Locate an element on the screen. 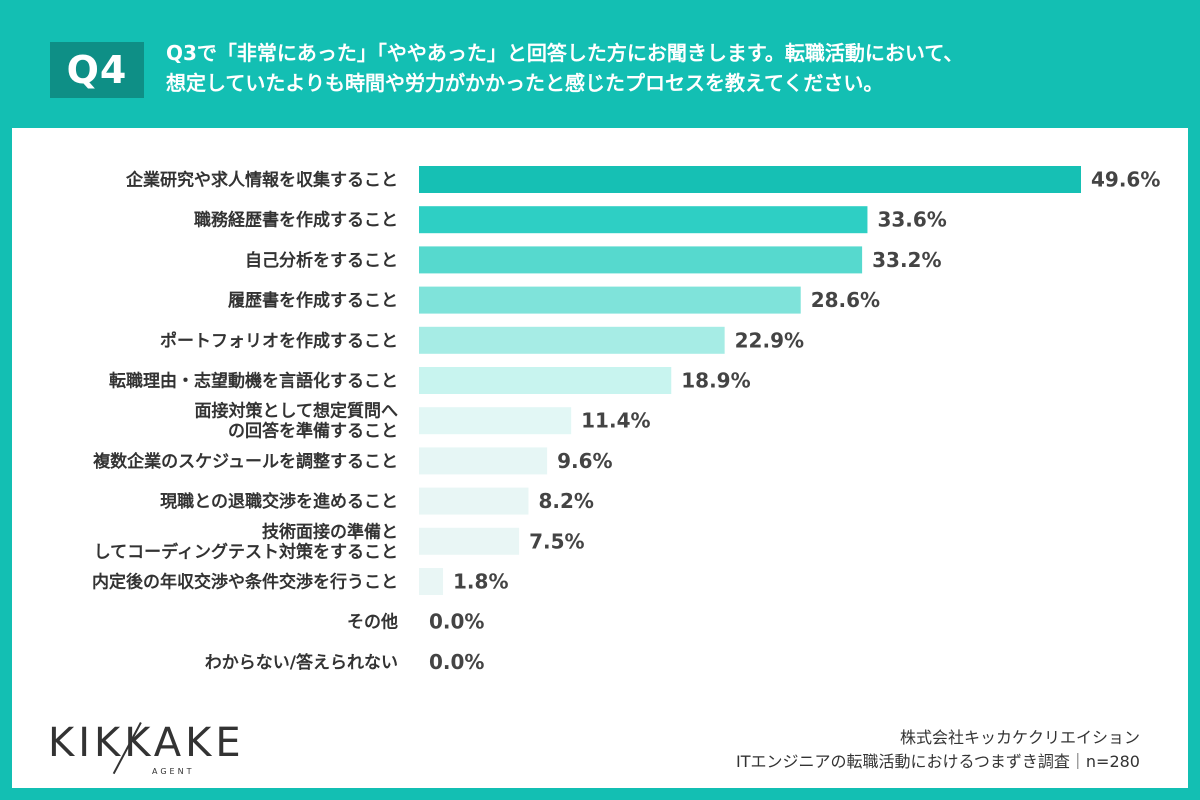 This screenshot has height=800, width=1200. value-label-8: 9.6% is located at coordinates (584, 461).